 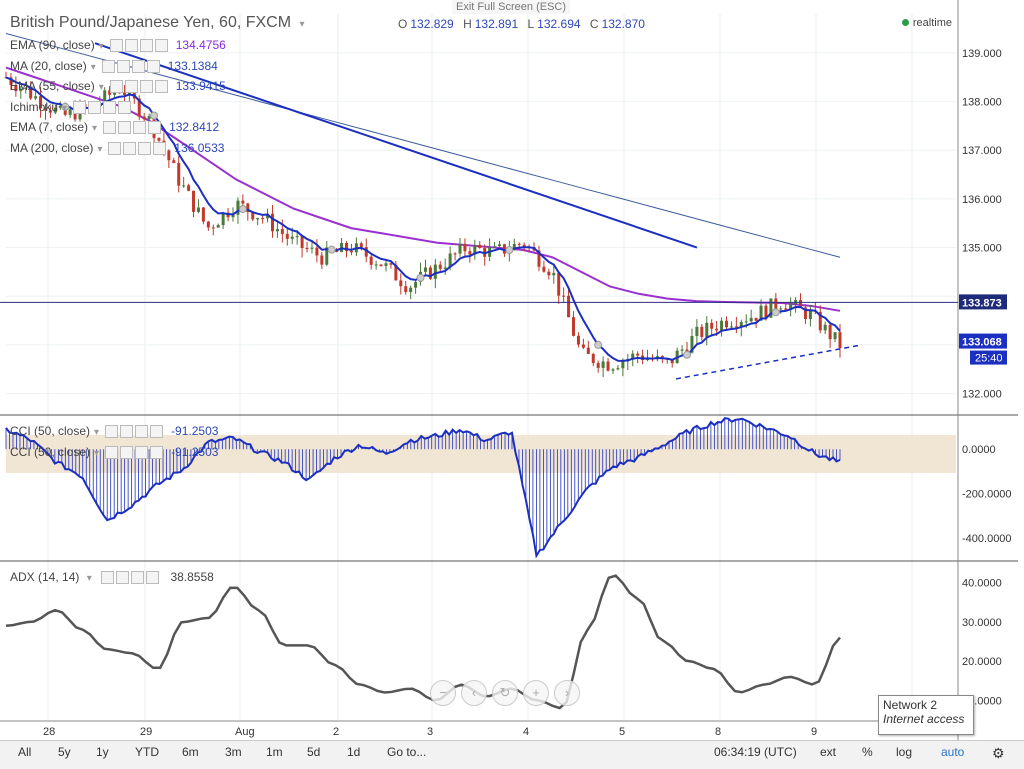 What do you see at coordinates (496, 24) in the screenshot?
I see `high-value: 132.891` at bounding box center [496, 24].